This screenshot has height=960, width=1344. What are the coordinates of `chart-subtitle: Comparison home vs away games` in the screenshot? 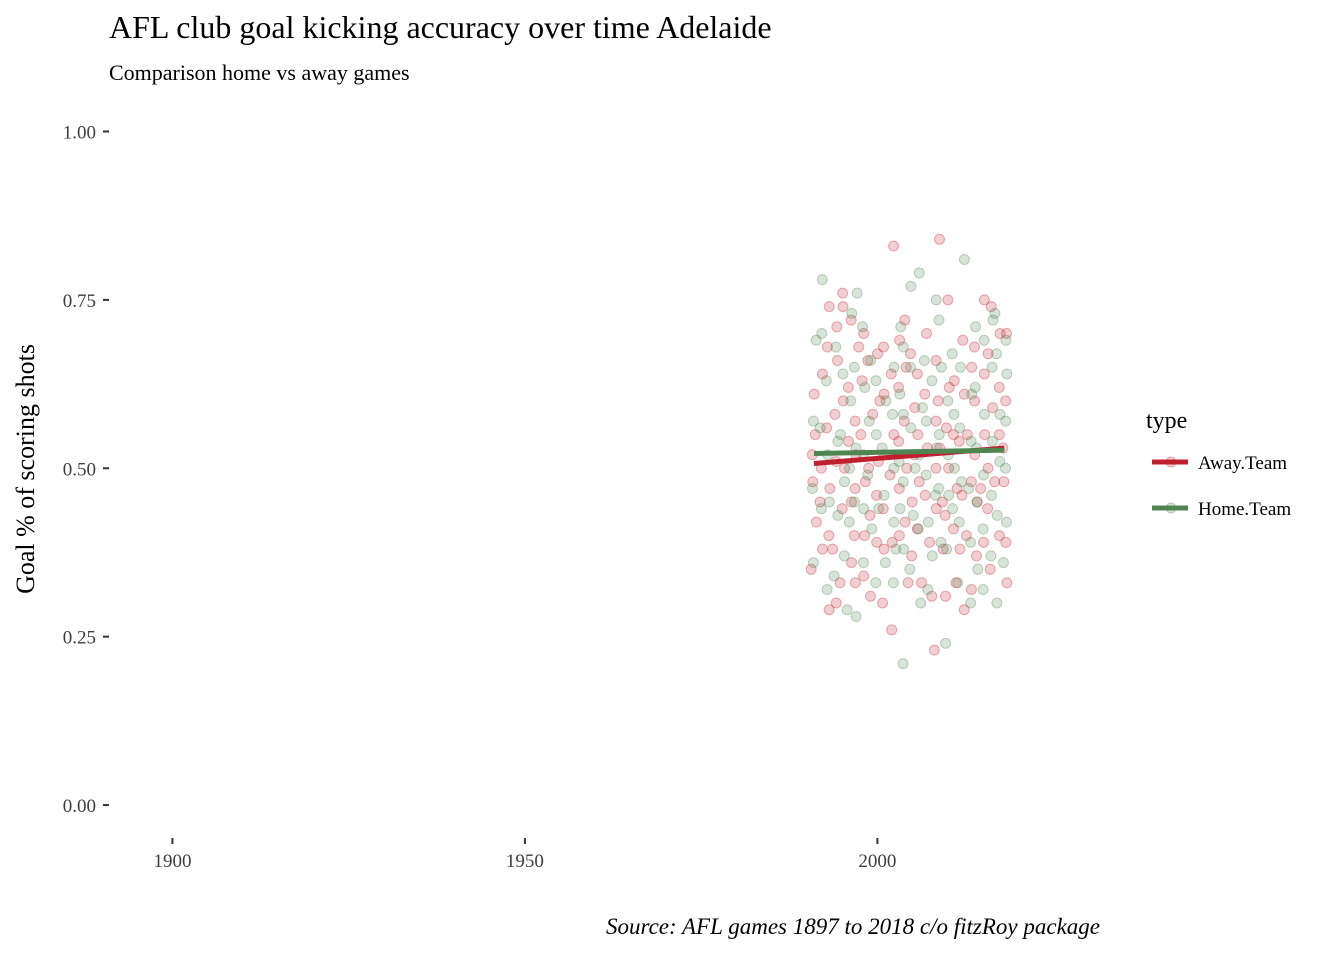 It's located at (259, 72).